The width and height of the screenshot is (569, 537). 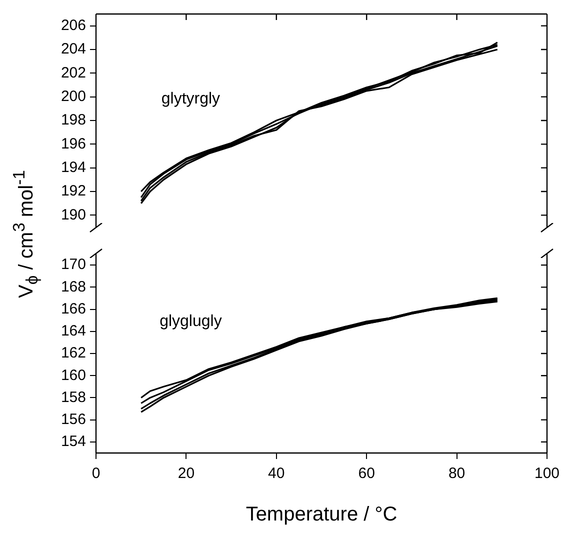 I want to click on y-tick-label: 168, so click(x=73, y=287).